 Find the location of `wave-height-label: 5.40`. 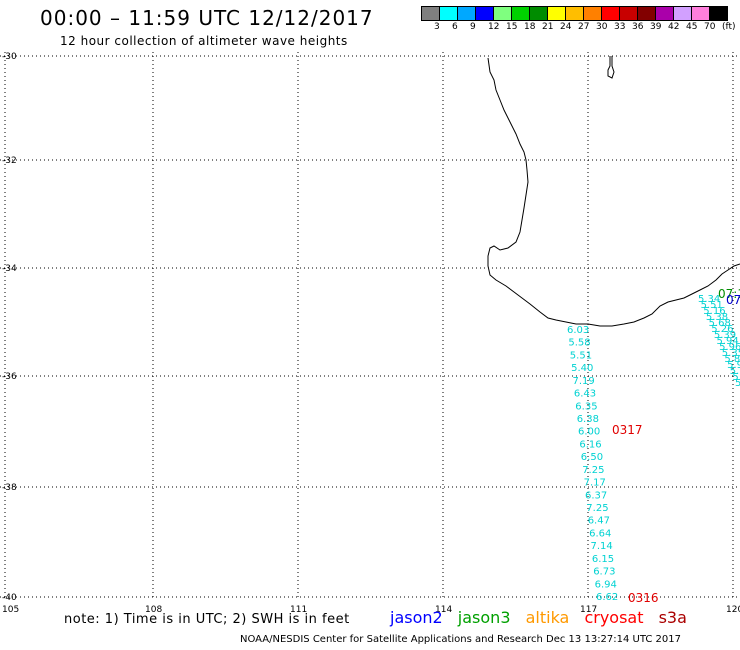

wave-height-label: 5.40 is located at coordinates (582, 368).